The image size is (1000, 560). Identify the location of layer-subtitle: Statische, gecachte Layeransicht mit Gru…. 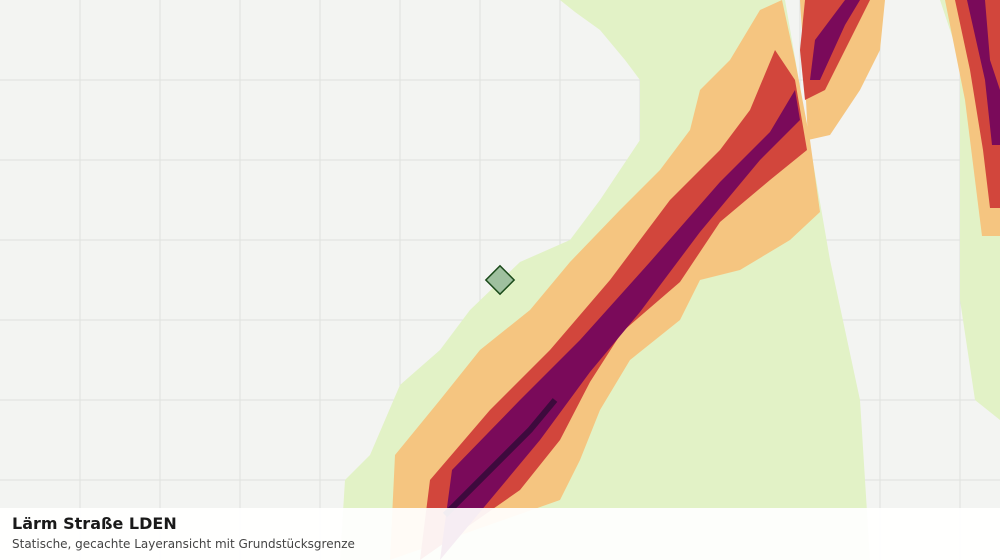
(183, 544).